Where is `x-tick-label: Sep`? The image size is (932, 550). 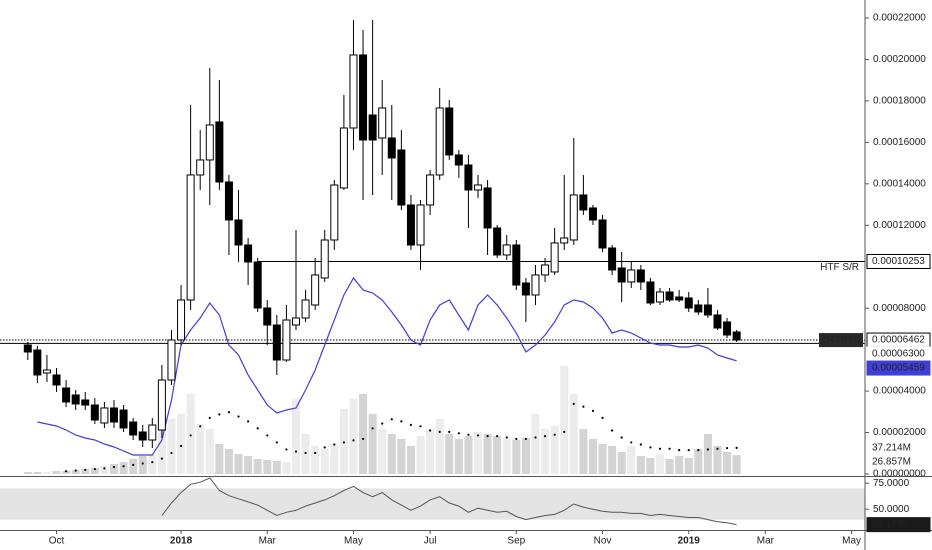
x-tick-label: Sep is located at coordinates (516, 541).